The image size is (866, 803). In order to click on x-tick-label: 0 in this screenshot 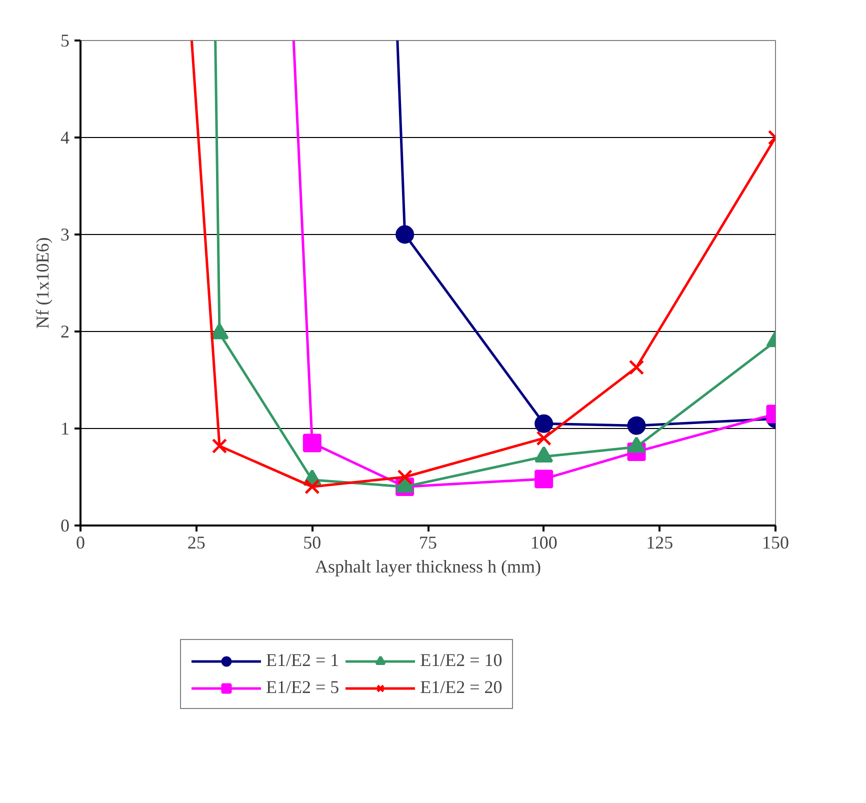, I will do `click(80, 542)`.